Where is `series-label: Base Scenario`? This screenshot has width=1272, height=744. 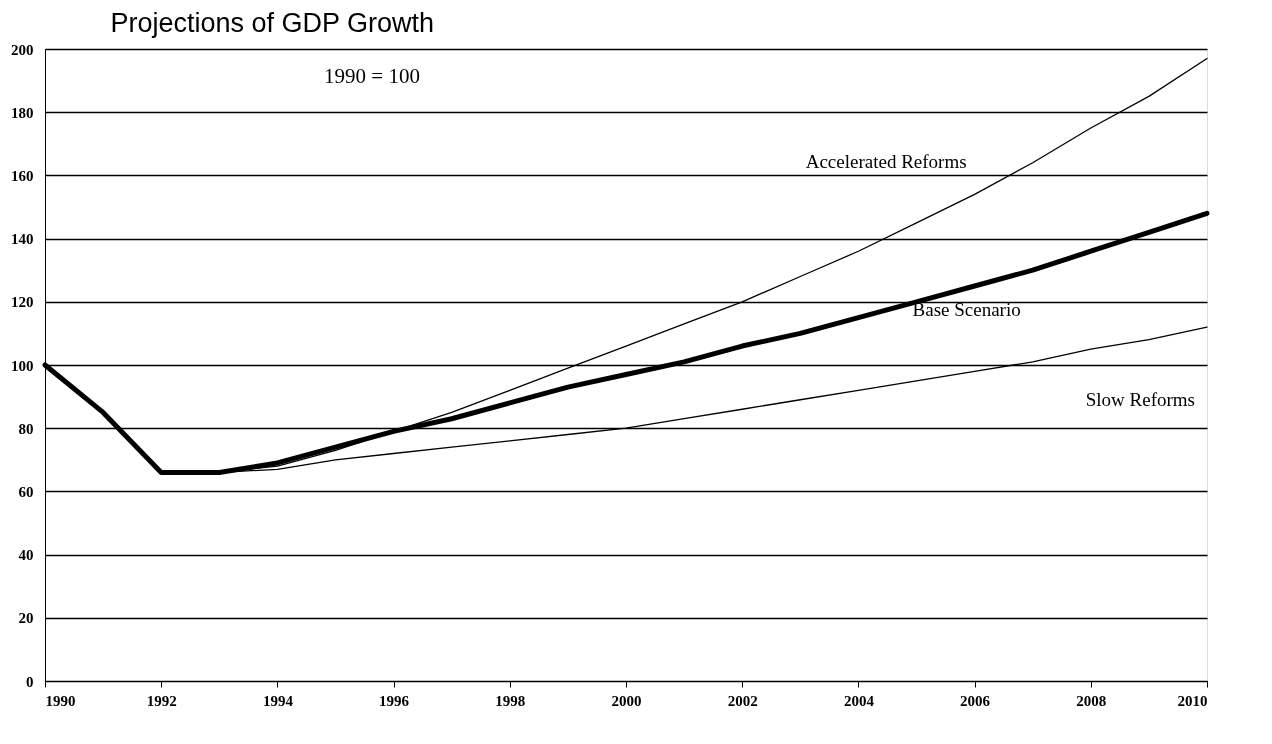
series-label: Base Scenario is located at coordinates (966, 310).